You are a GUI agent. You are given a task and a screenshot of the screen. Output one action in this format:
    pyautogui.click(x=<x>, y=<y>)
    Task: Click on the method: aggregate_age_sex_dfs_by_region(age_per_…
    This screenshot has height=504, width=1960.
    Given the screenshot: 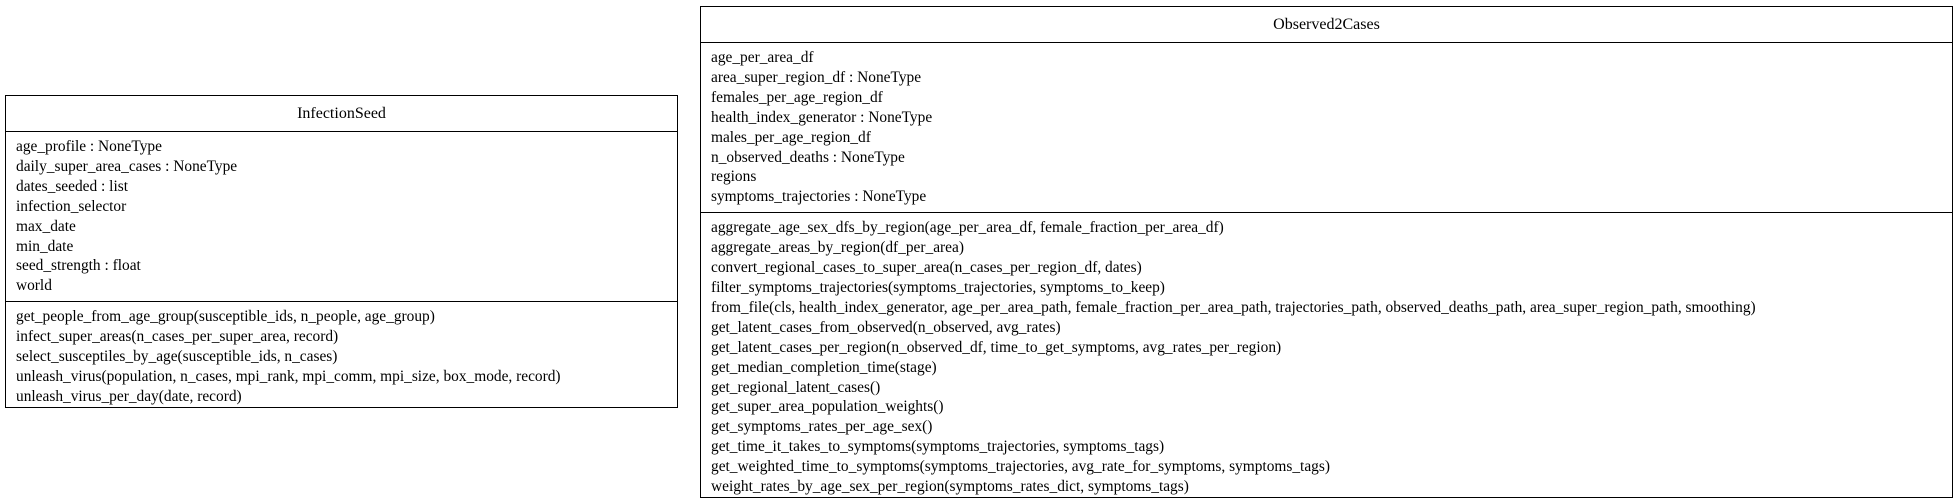 What is the action you would take?
    pyautogui.click(x=967, y=228)
    